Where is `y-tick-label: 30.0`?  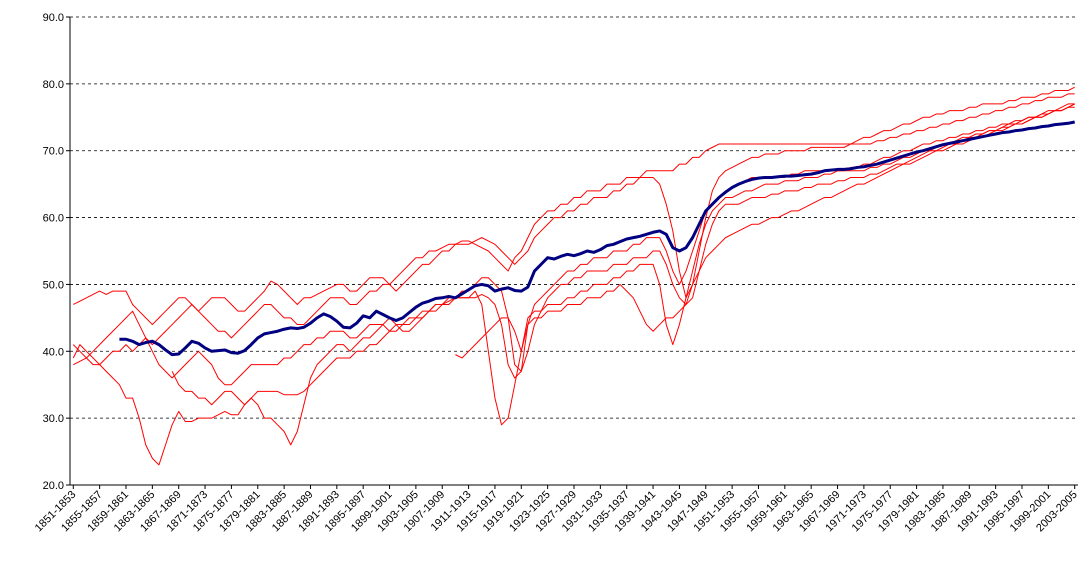 y-tick-label: 30.0 is located at coordinates (53, 419).